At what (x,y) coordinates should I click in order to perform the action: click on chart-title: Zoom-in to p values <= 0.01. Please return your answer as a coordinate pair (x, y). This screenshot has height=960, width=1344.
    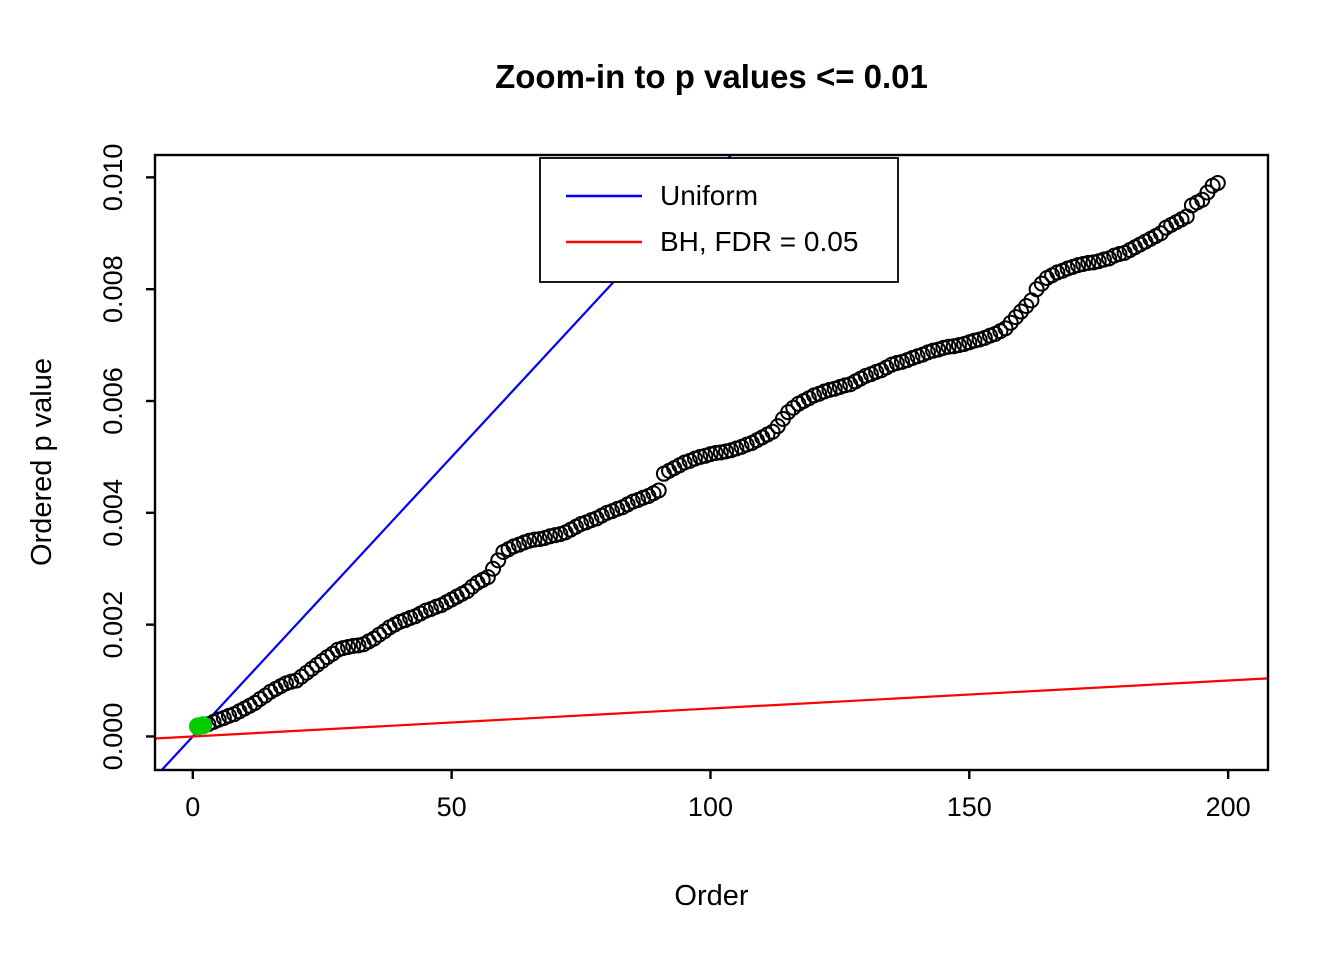
    Looking at the image, I should click on (711, 76).